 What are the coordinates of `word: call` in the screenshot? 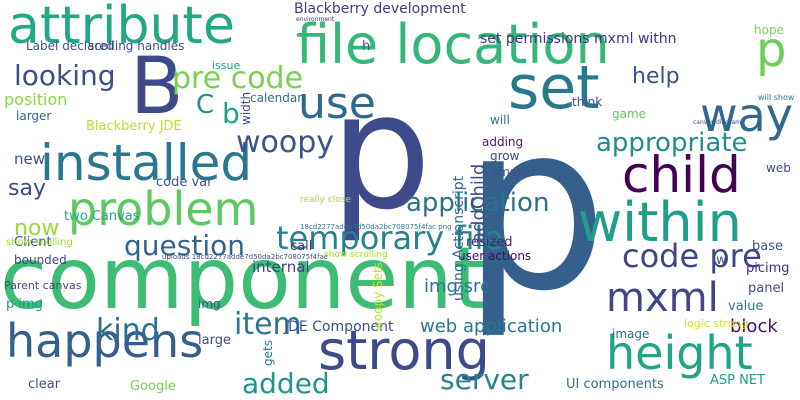 It's located at (301, 246).